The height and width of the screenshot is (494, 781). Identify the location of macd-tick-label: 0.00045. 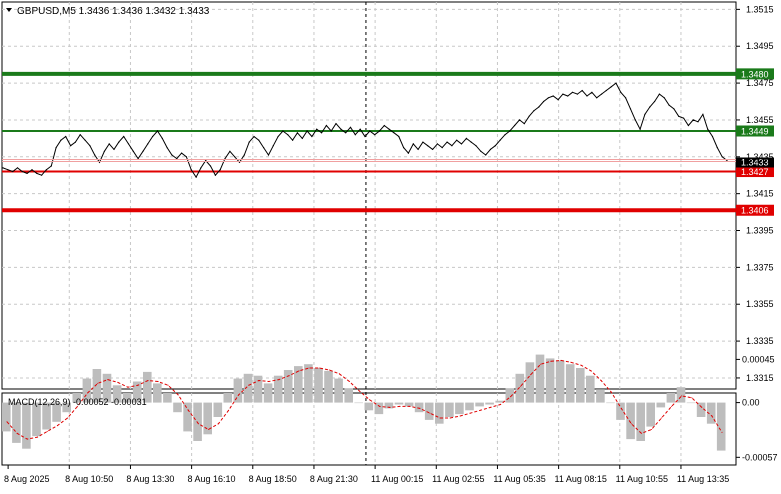
(758, 359).